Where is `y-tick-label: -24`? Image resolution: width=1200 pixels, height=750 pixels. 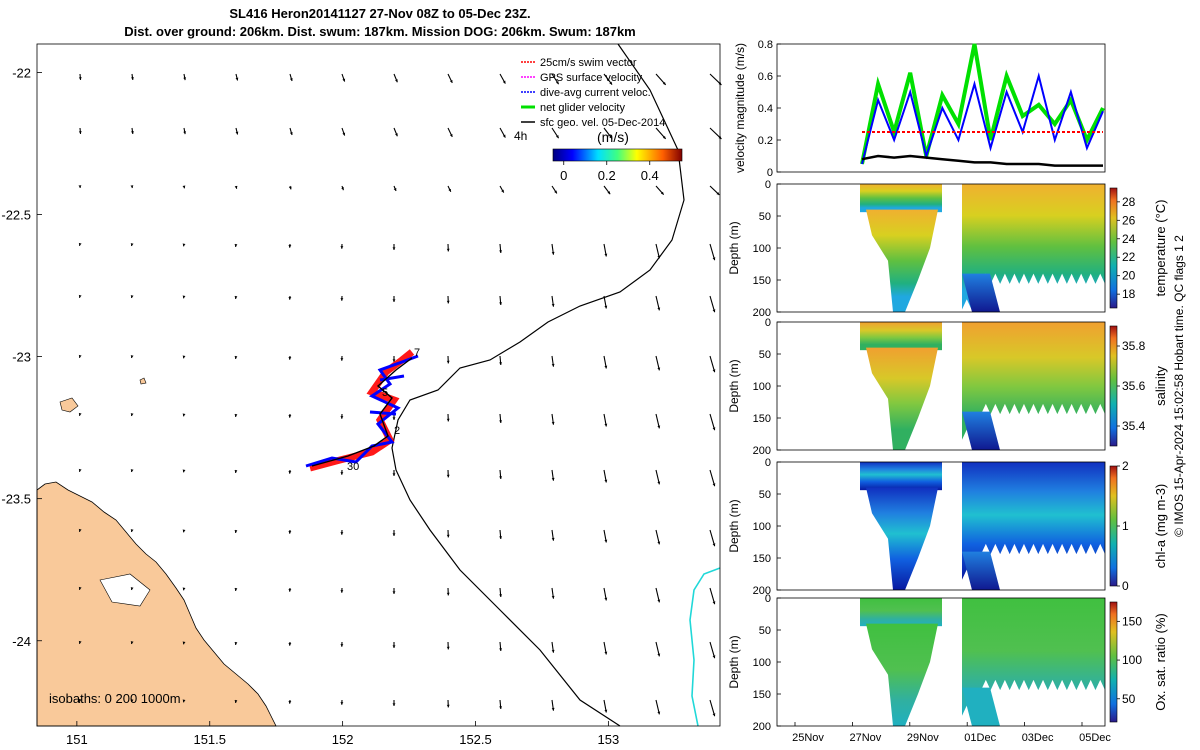
y-tick-label: -24 is located at coordinates (21, 641).